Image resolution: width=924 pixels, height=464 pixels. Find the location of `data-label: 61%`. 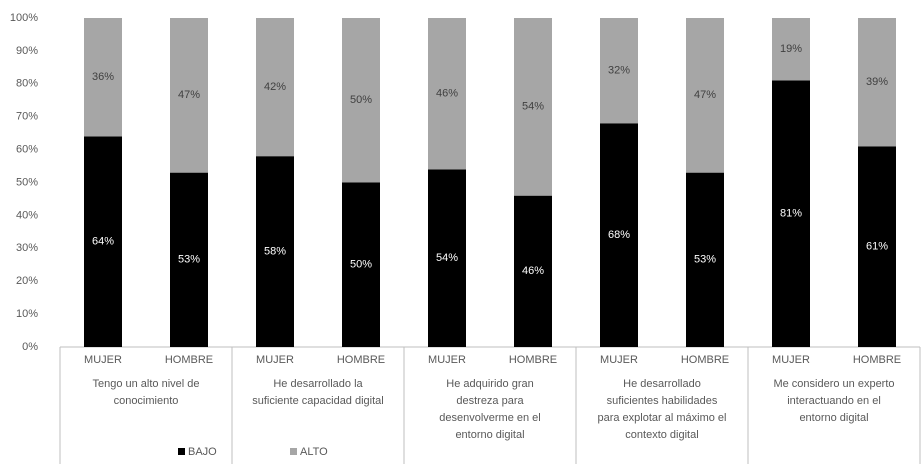

data-label: 61% is located at coordinates (877, 247).